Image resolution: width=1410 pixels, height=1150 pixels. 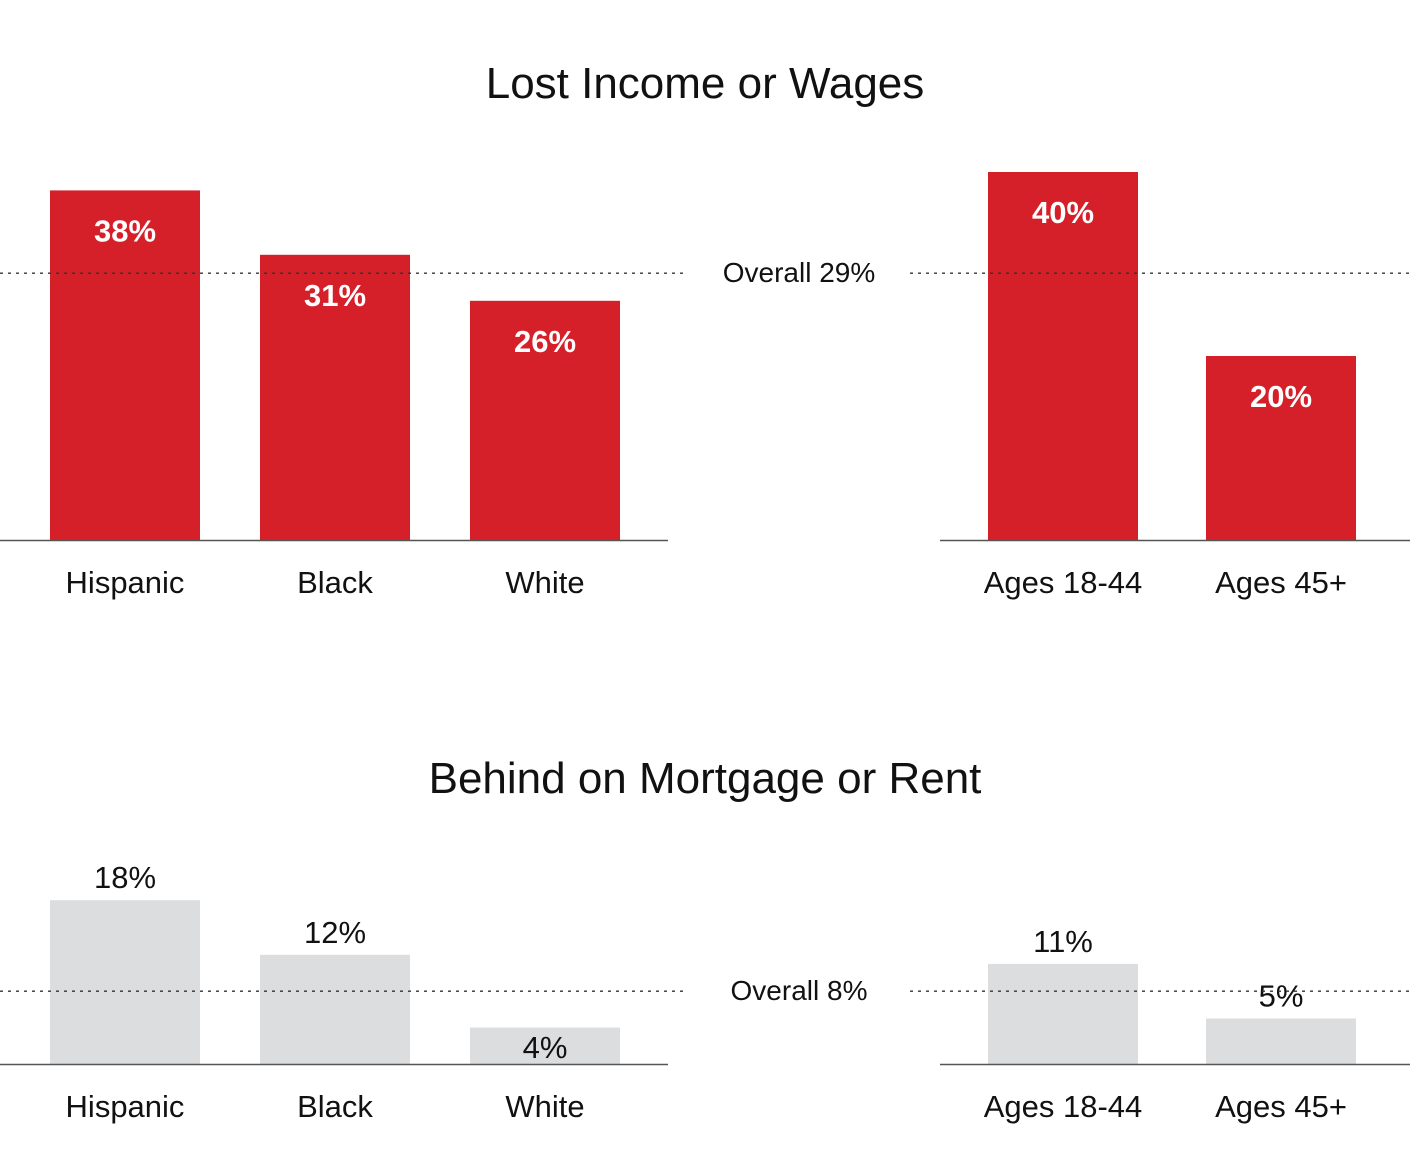 I want to click on chart-title: Lost Income or Wages, so click(x=705, y=83).